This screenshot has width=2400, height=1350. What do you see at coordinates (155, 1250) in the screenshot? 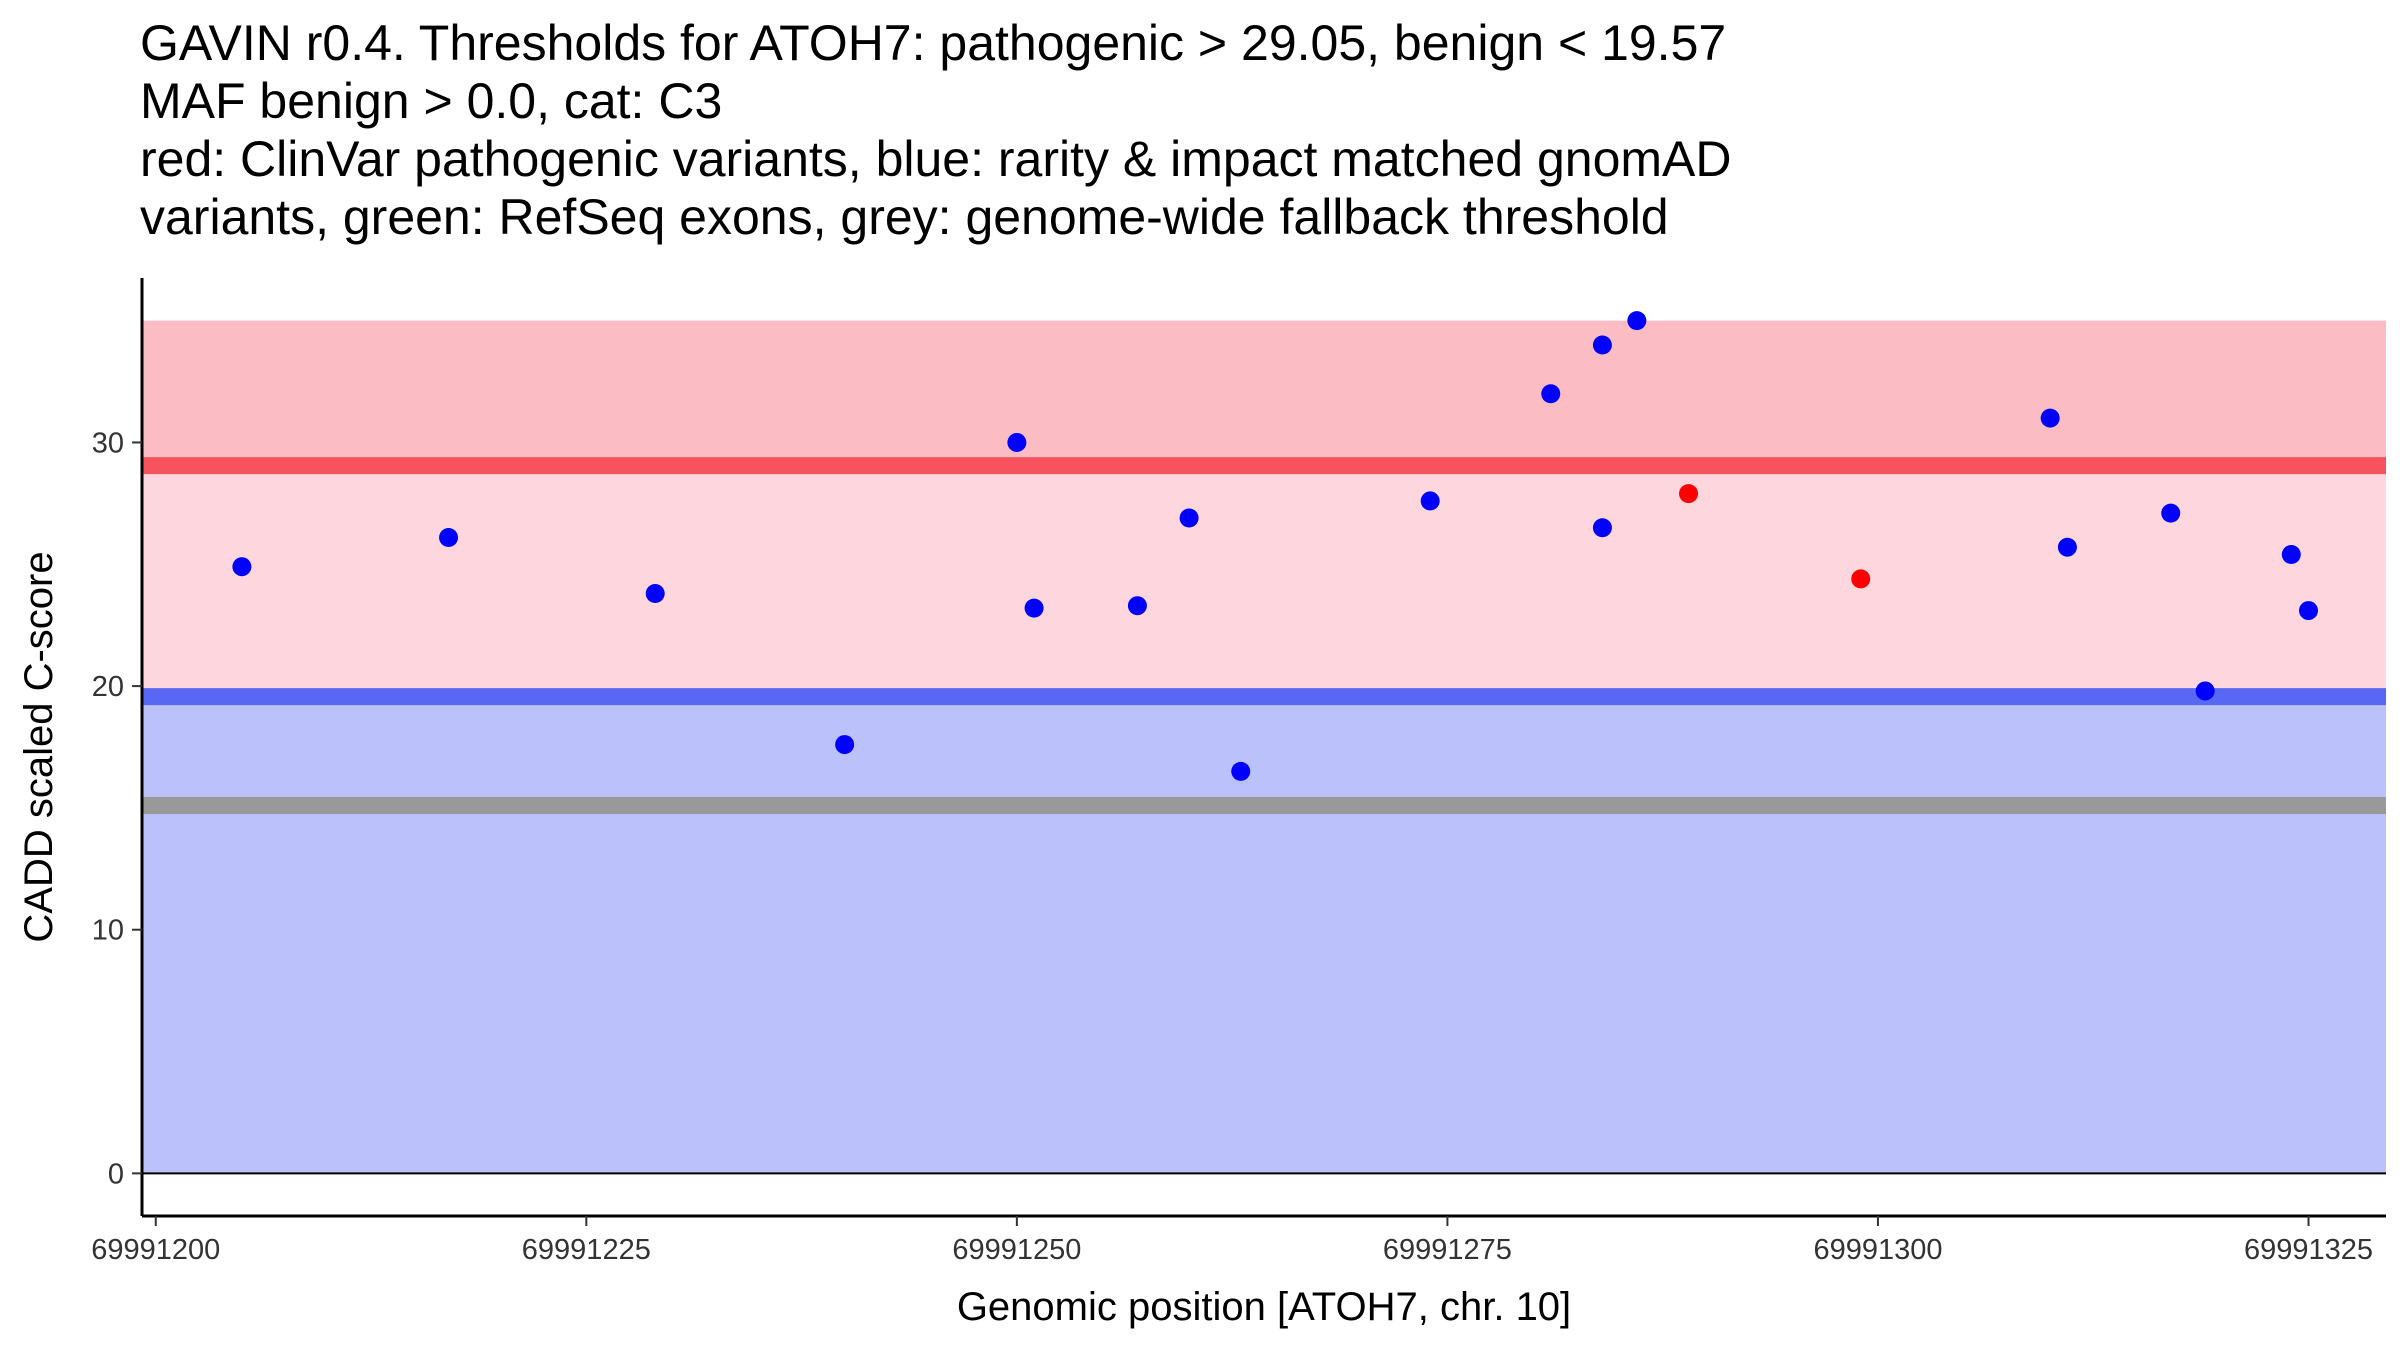
I see `x-tick-label: 69991200` at bounding box center [155, 1250].